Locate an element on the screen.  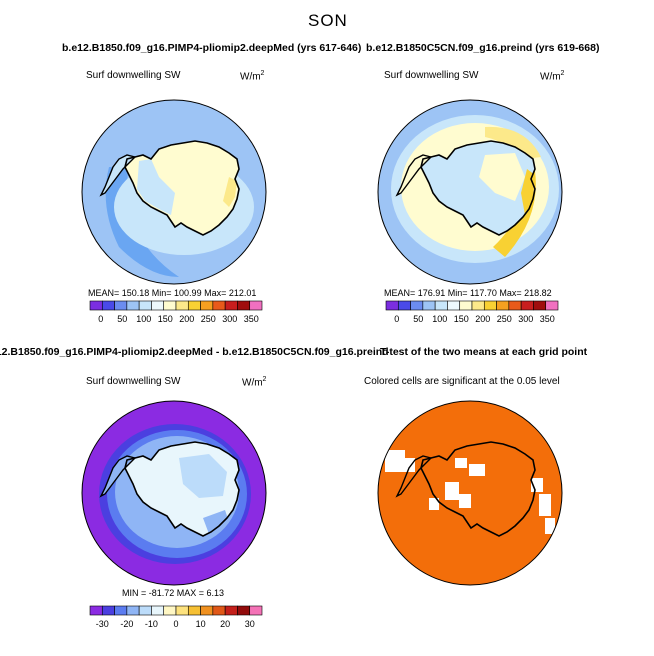
high-sw-patch is located at coordinates (230, 192).